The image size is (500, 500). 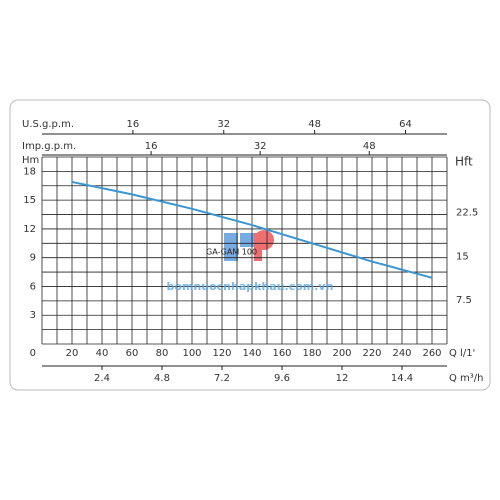 What do you see at coordinates (30, 160) in the screenshot?
I see `y-axis-label: Hm` at bounding box center [30, 160].